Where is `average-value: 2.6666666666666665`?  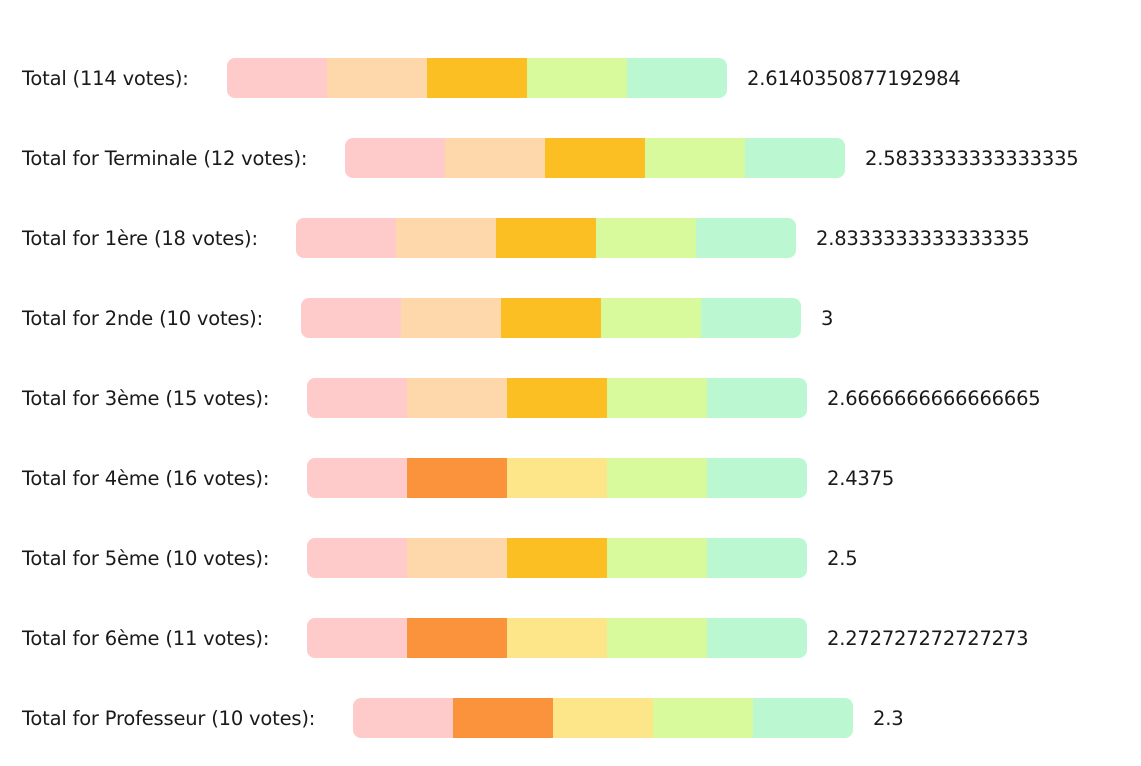 average-value: 2.6666666666666665 is located at coordinates (934, 398).